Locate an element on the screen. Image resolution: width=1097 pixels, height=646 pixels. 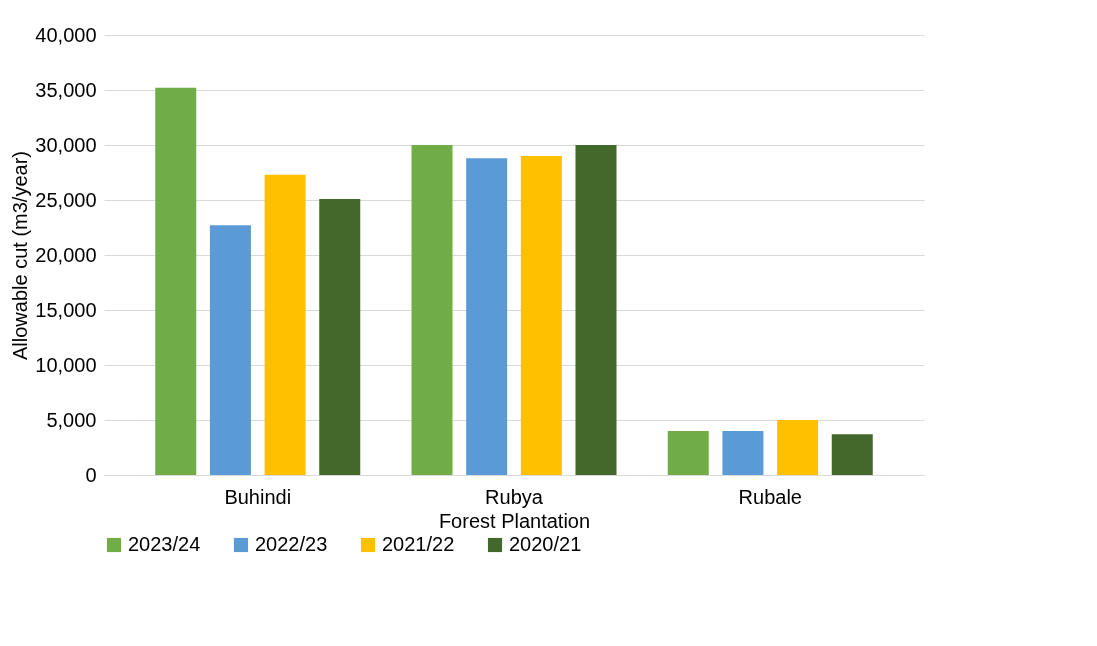
legend-label: 2020/21 is located at coordinates (545, 544).